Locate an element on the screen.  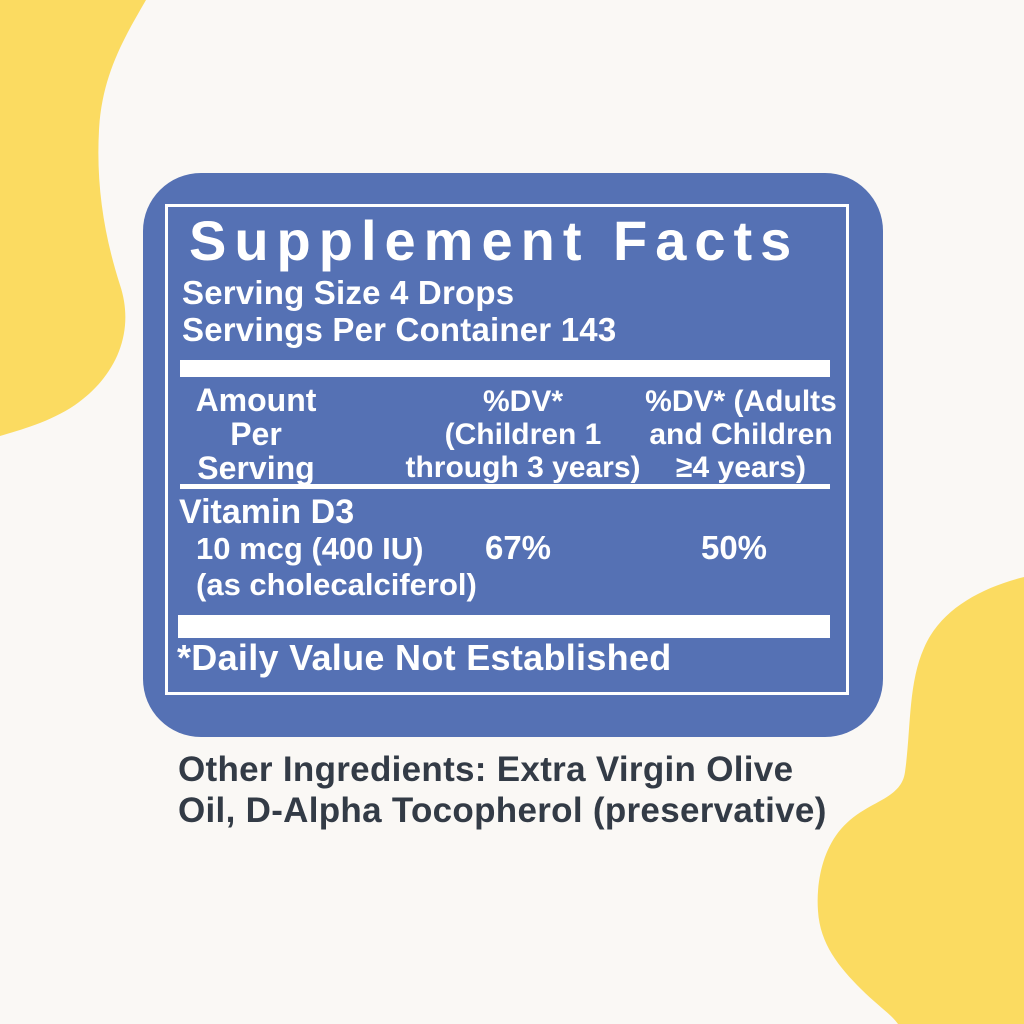
yellow-blob-top-left is located at coordinates (73, 218).